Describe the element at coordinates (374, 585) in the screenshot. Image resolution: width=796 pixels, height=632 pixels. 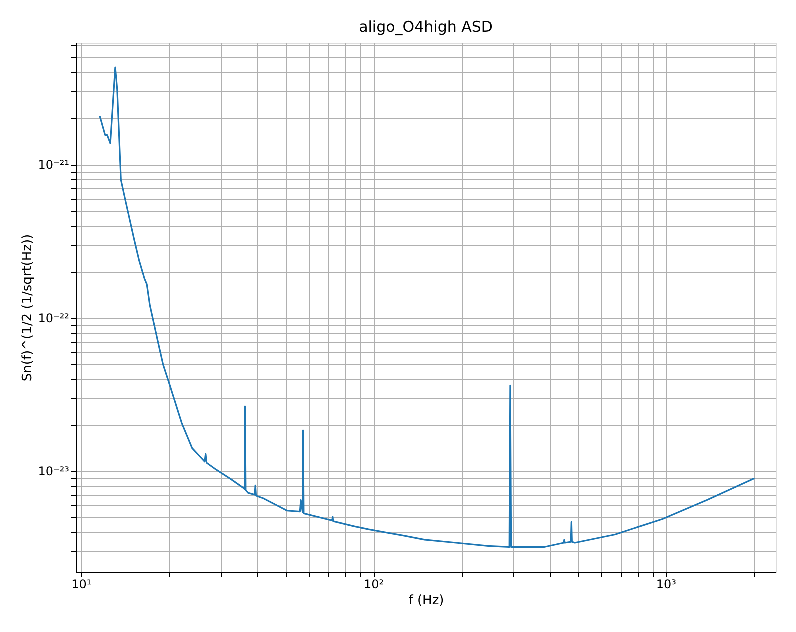
I see `x-tick-label: 10²` at that location.